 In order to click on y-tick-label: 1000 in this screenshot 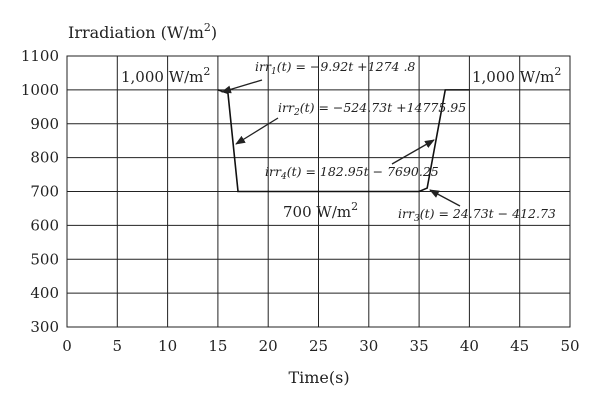, I will do `click(40, 90)`.